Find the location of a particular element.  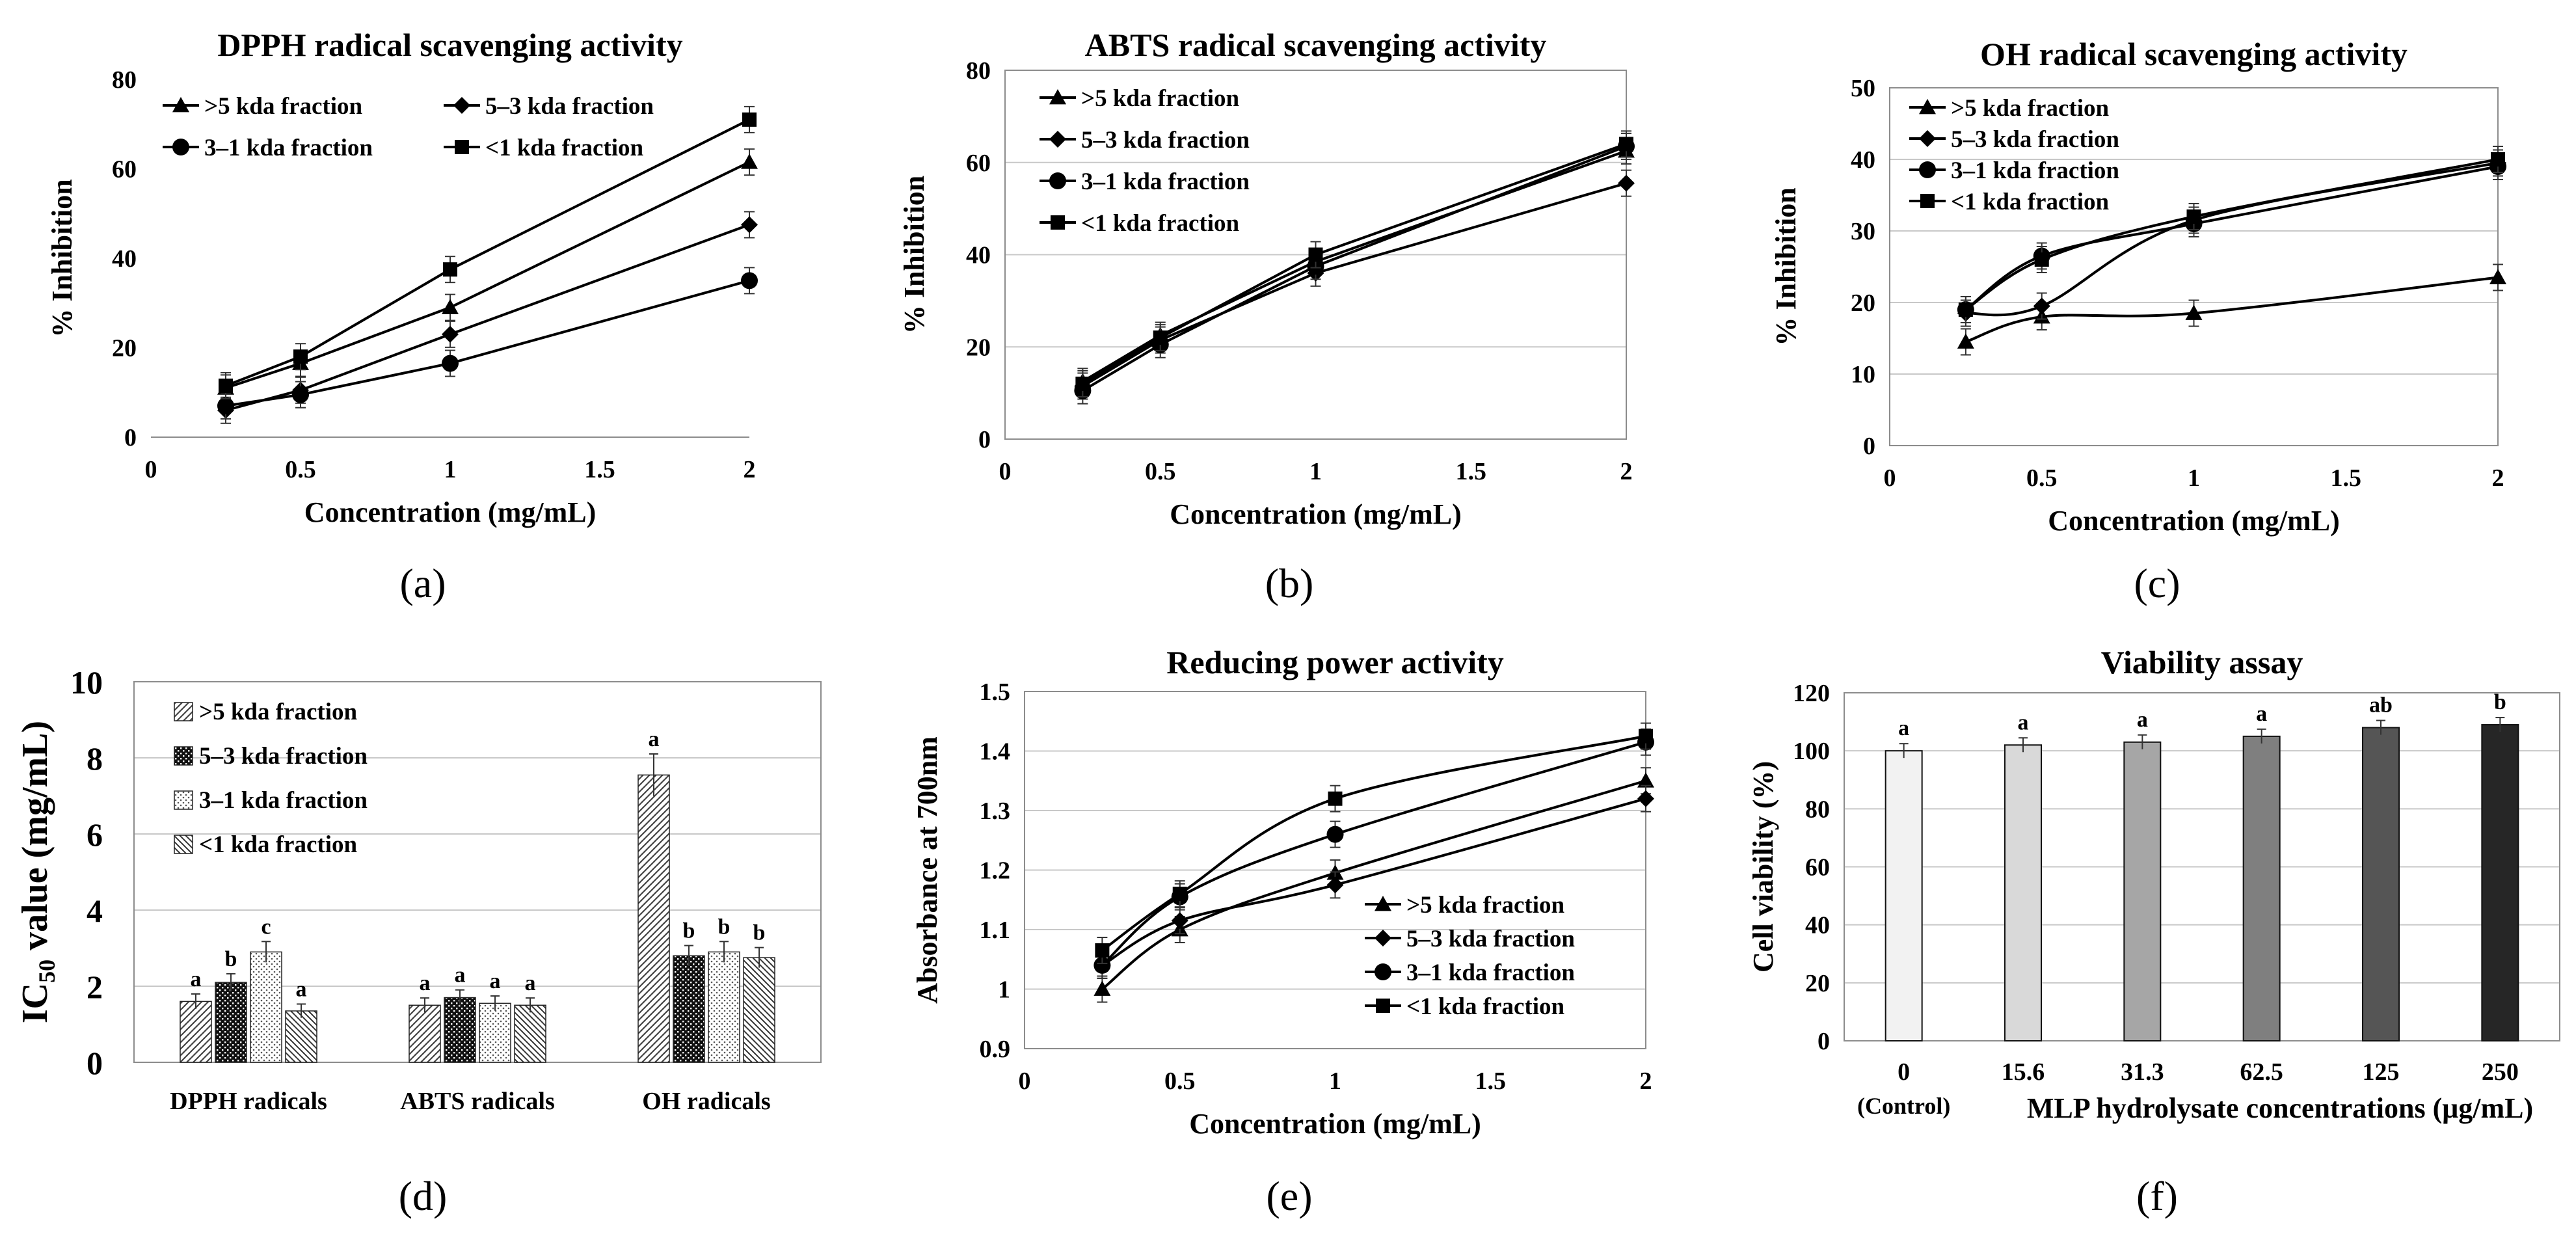

y-tick-label: 1 is located at coordinates (1004, 990).